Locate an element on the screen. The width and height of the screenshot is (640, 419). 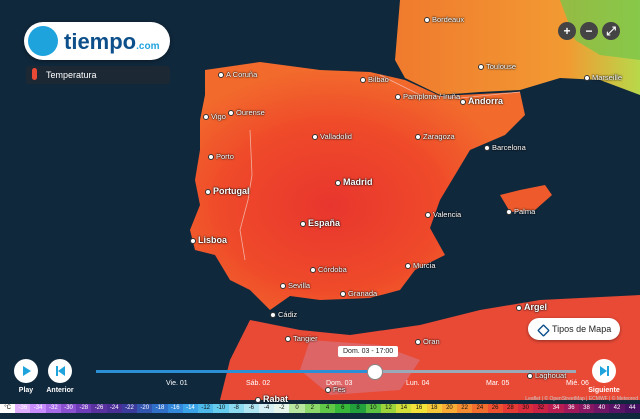
timeline-track is located at coordinates (336, 371).